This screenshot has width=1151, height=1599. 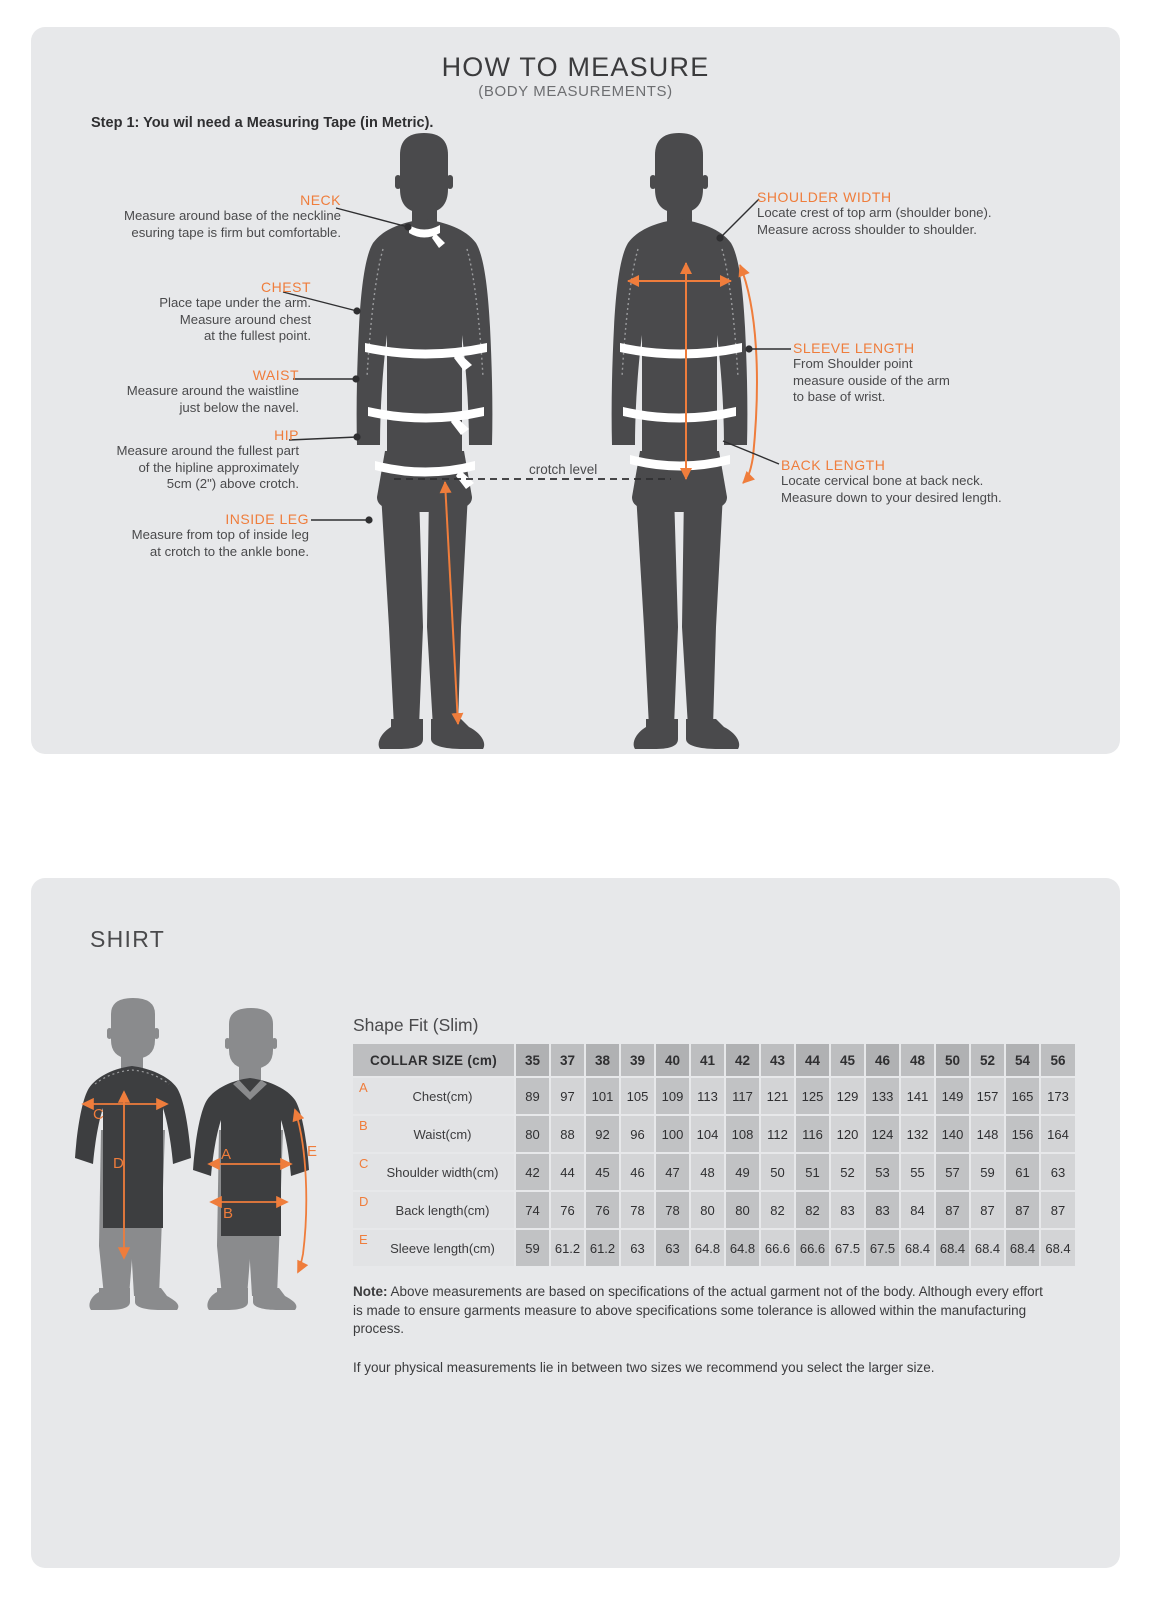 I want to click on measurement-value-cell: 83, so click(x=882, y=1210).